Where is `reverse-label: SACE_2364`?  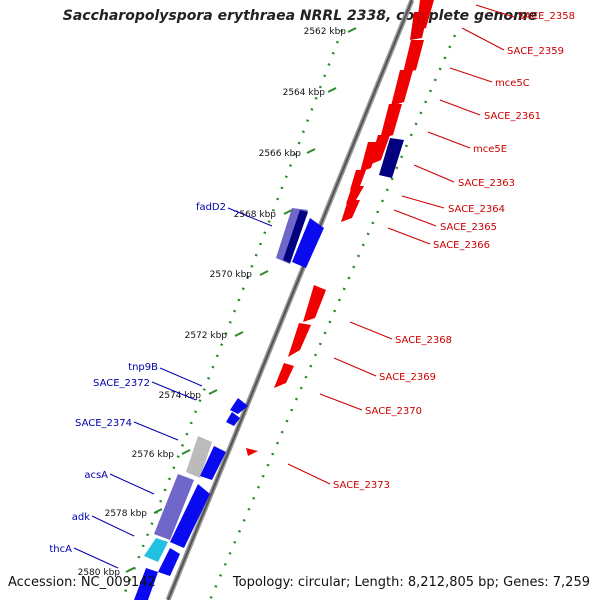 reverse-label: SACE_2364 is located at coordinates (476, 209).